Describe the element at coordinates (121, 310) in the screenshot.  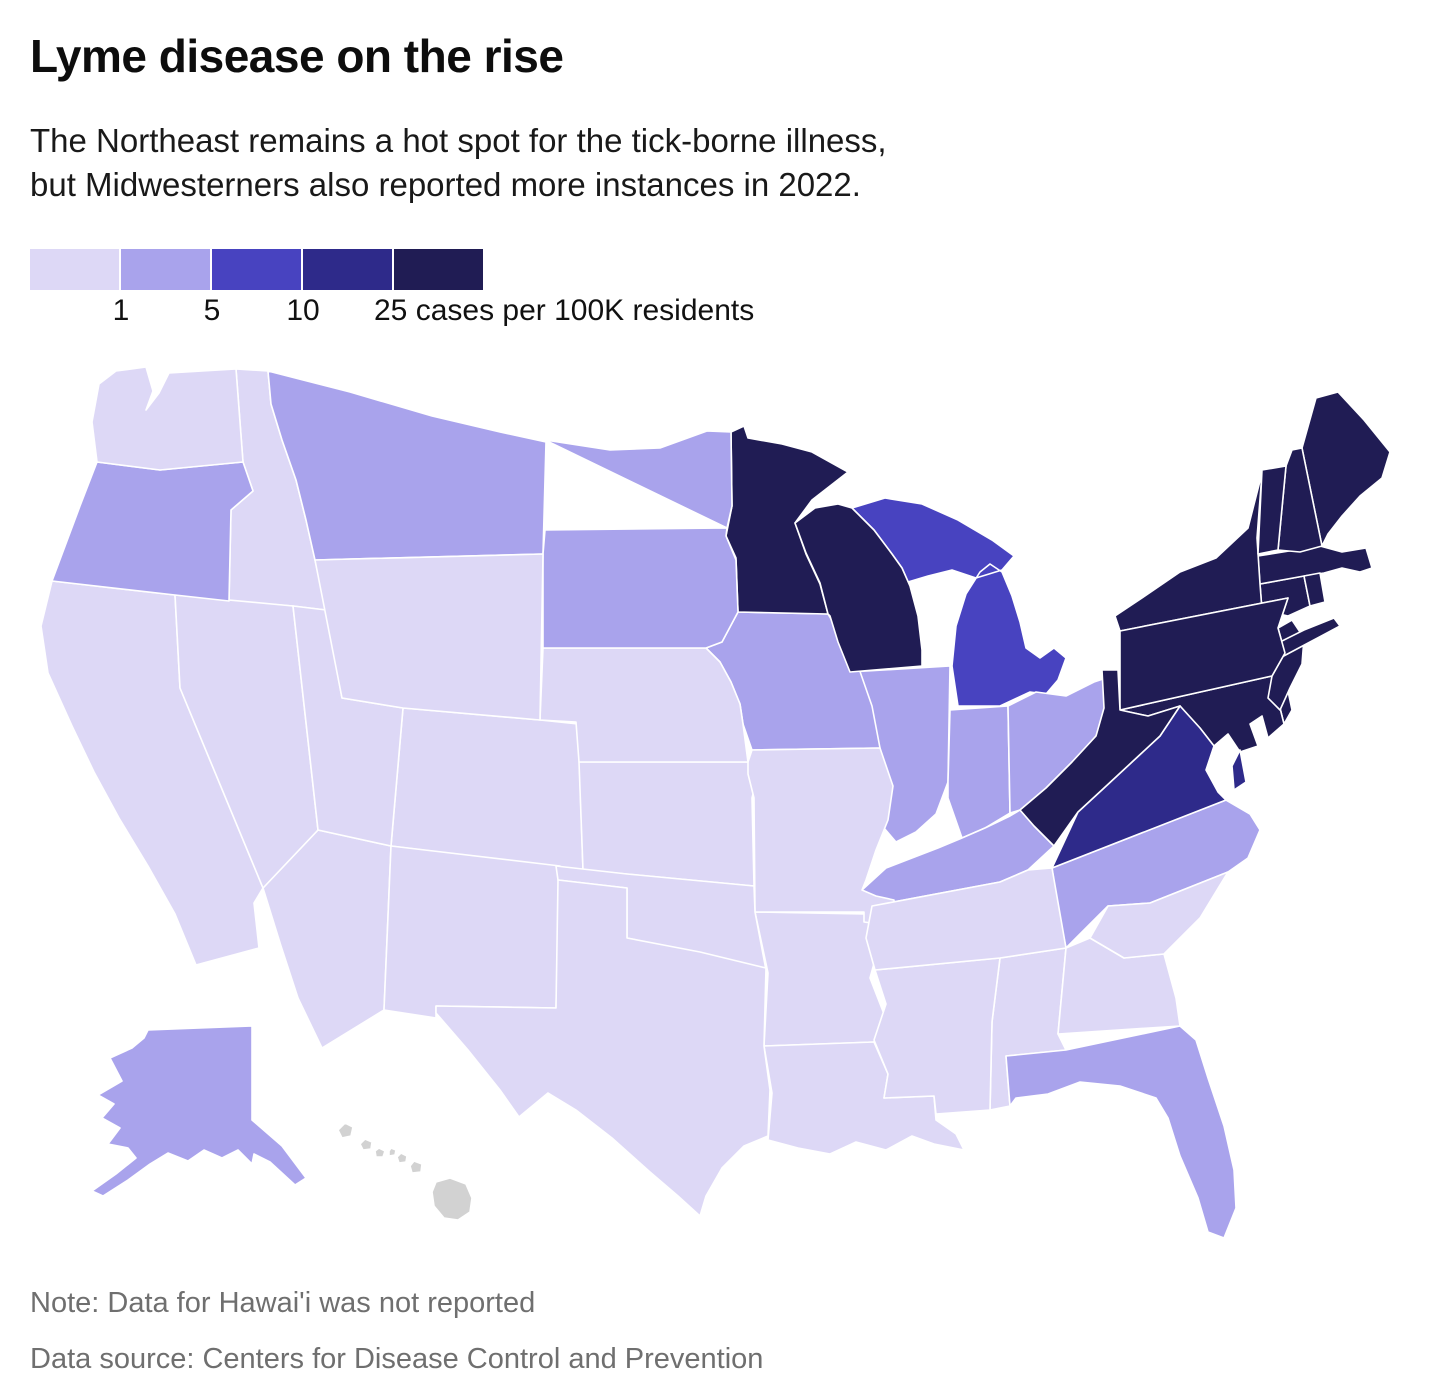
I see `legend-tick-1: 1` at that location.